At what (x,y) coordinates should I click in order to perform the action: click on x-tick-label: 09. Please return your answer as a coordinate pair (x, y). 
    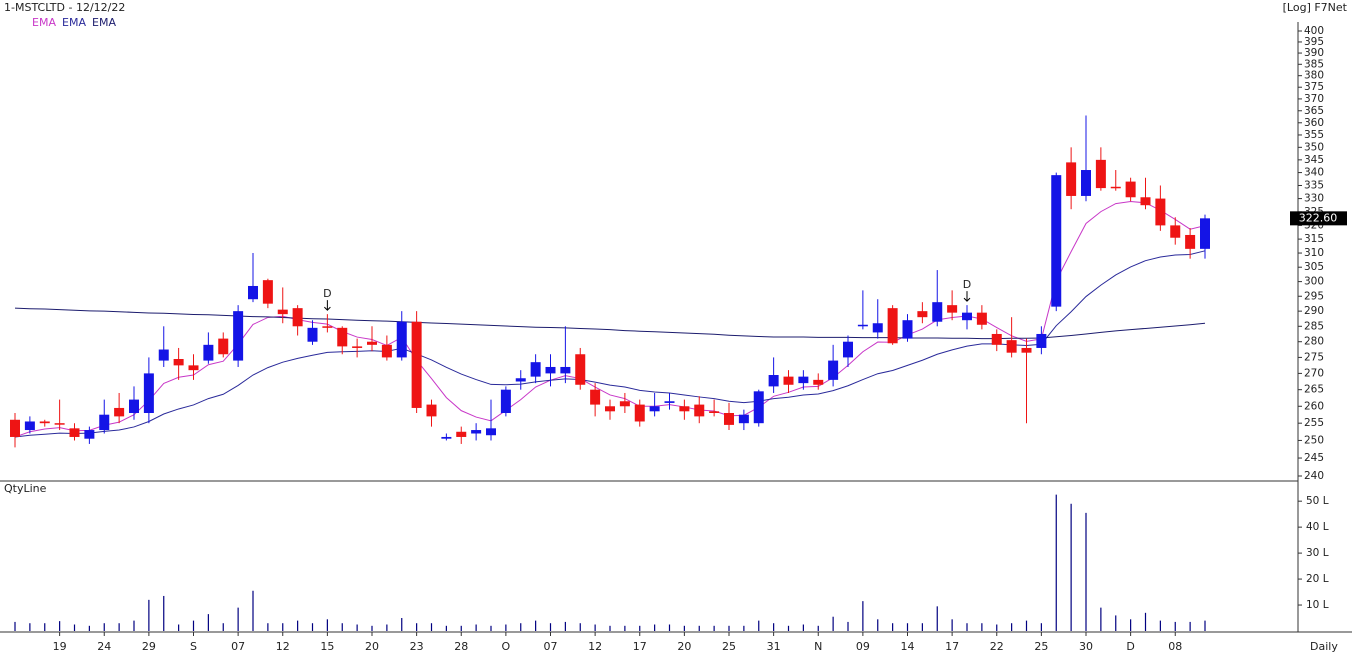
    Looking at the image, I should click on (863, 646).